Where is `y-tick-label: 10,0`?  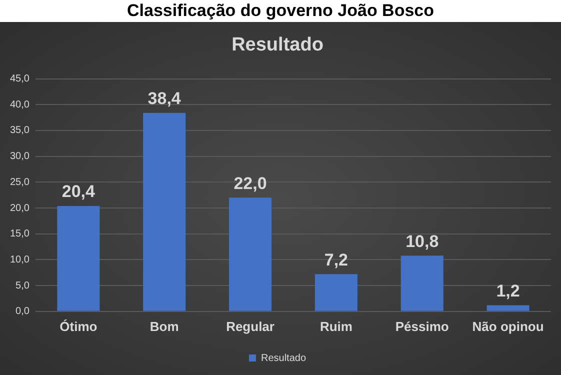
y-tick-label: 10,0 is located at coordinates (20, 260).